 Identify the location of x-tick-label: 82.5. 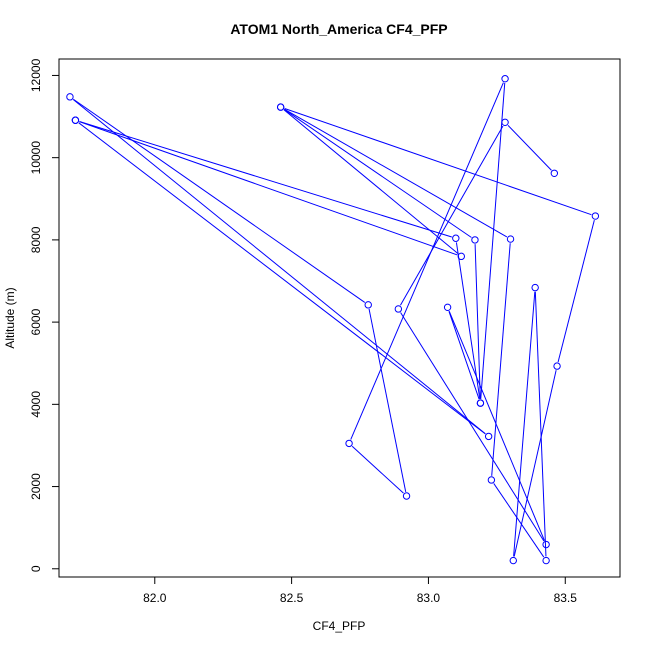
(292, 598).